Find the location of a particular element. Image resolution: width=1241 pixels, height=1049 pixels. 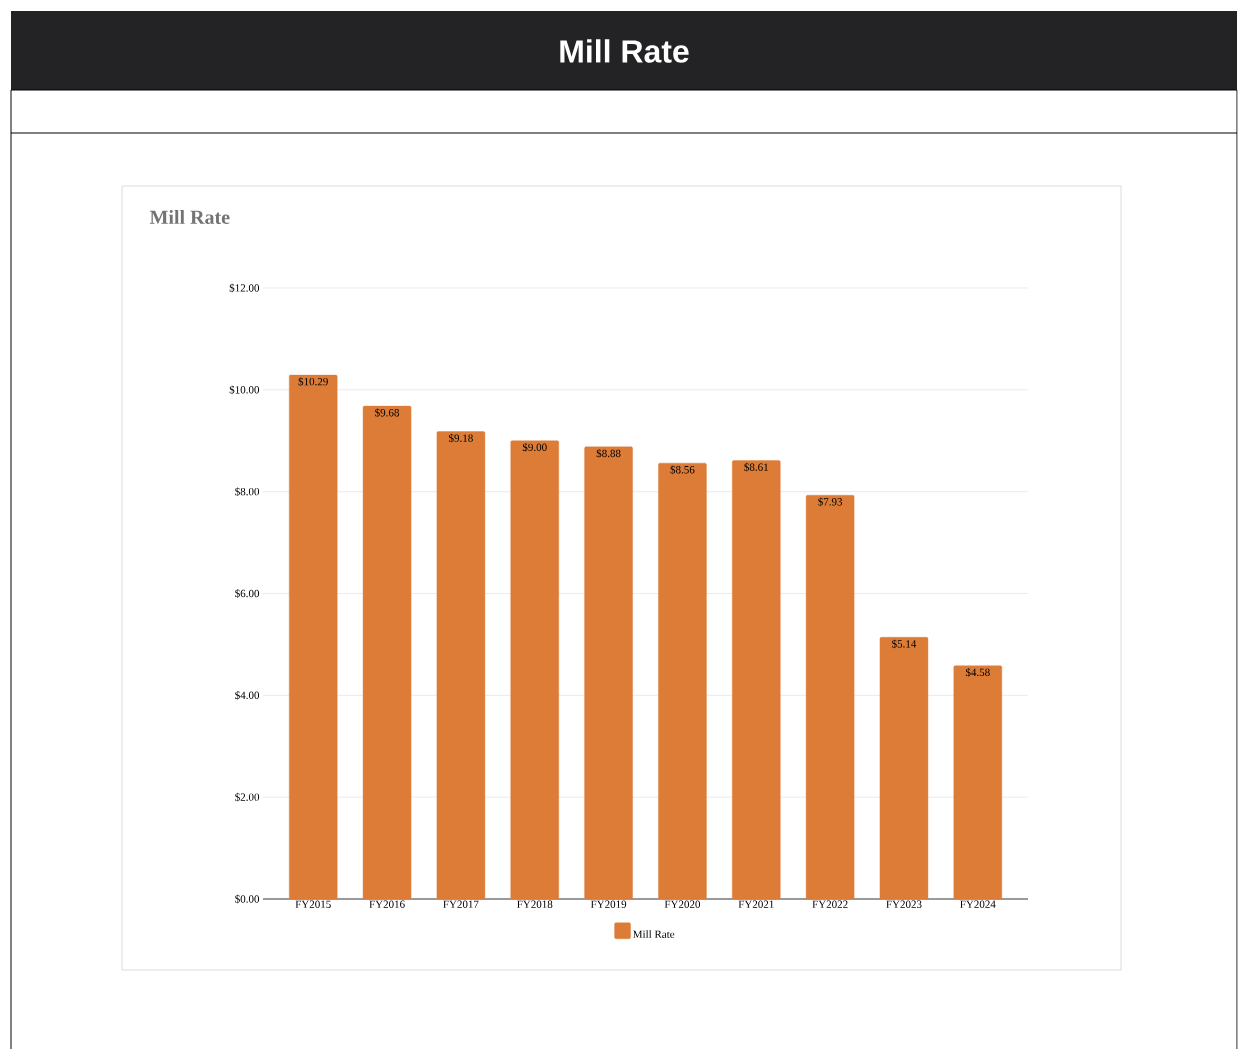

x-tick-label: FY2015 is located at coordinates (313, 904).